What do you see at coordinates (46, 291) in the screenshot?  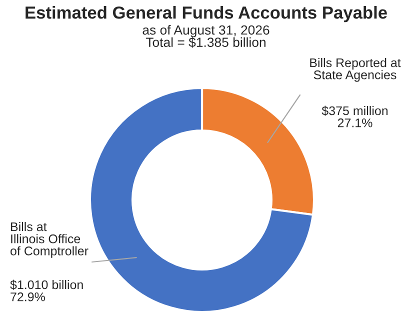 I see `data-label: $1.010 billion 72.9%` at bounding box center [46, 291].